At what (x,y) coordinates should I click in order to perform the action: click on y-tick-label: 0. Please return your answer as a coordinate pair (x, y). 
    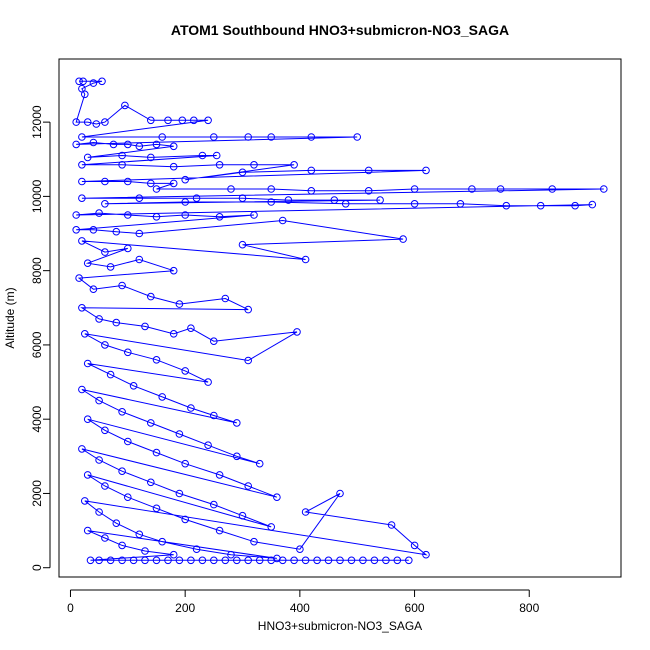
    Looking at the image, I should click on (37, 567).